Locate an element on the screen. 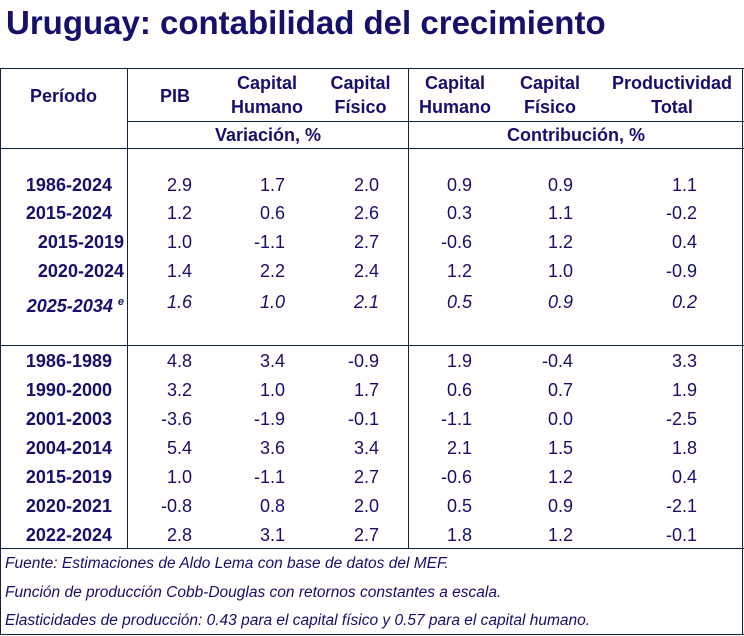 This screenshot has height=636, width=744. header-line: Total is located at coordinates (672, 107).